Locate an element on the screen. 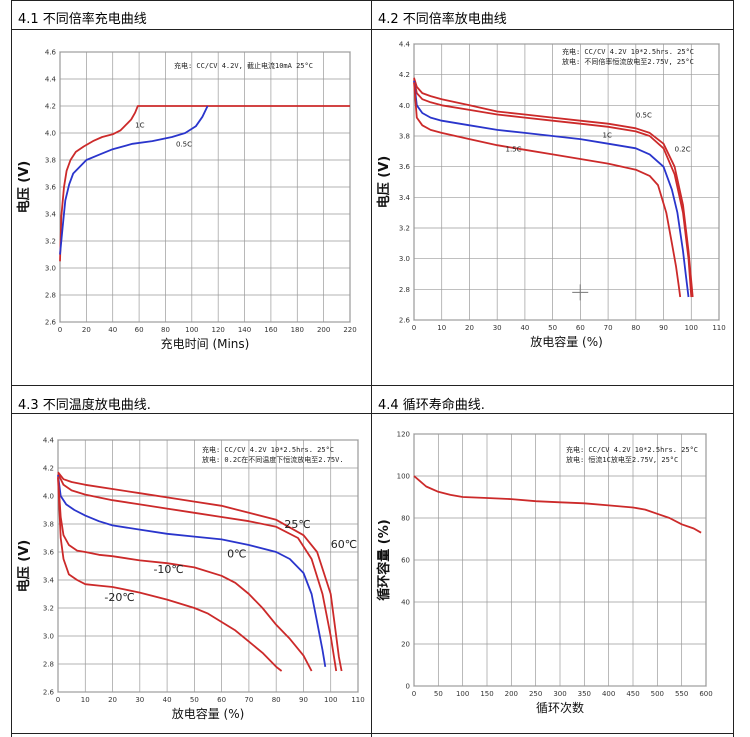 This screenshot has height=737, width=750. y-tick-label: 20 is located at coordinates (405, 645).